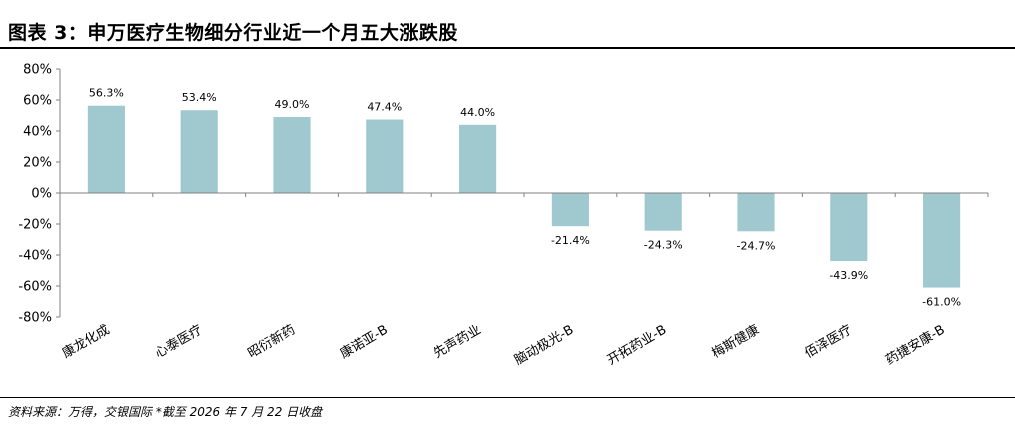  I want to click on y-tick-label: -60%, so click(35, 287).